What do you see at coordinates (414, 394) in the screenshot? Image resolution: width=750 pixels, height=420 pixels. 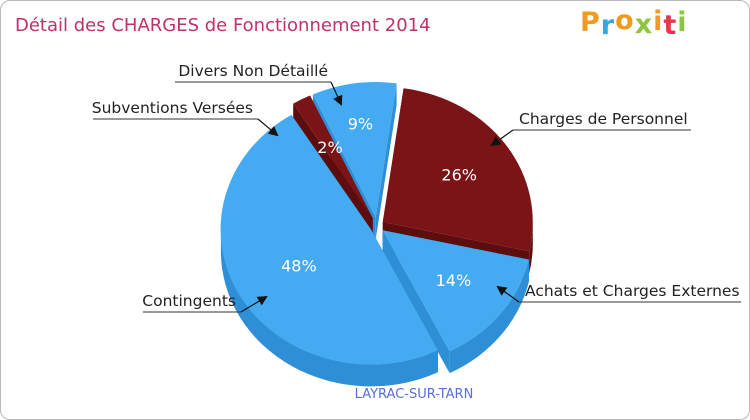 I see `chart-subtitle: LAYRAC-SUR-TARN` at bounding box center [414, 394].